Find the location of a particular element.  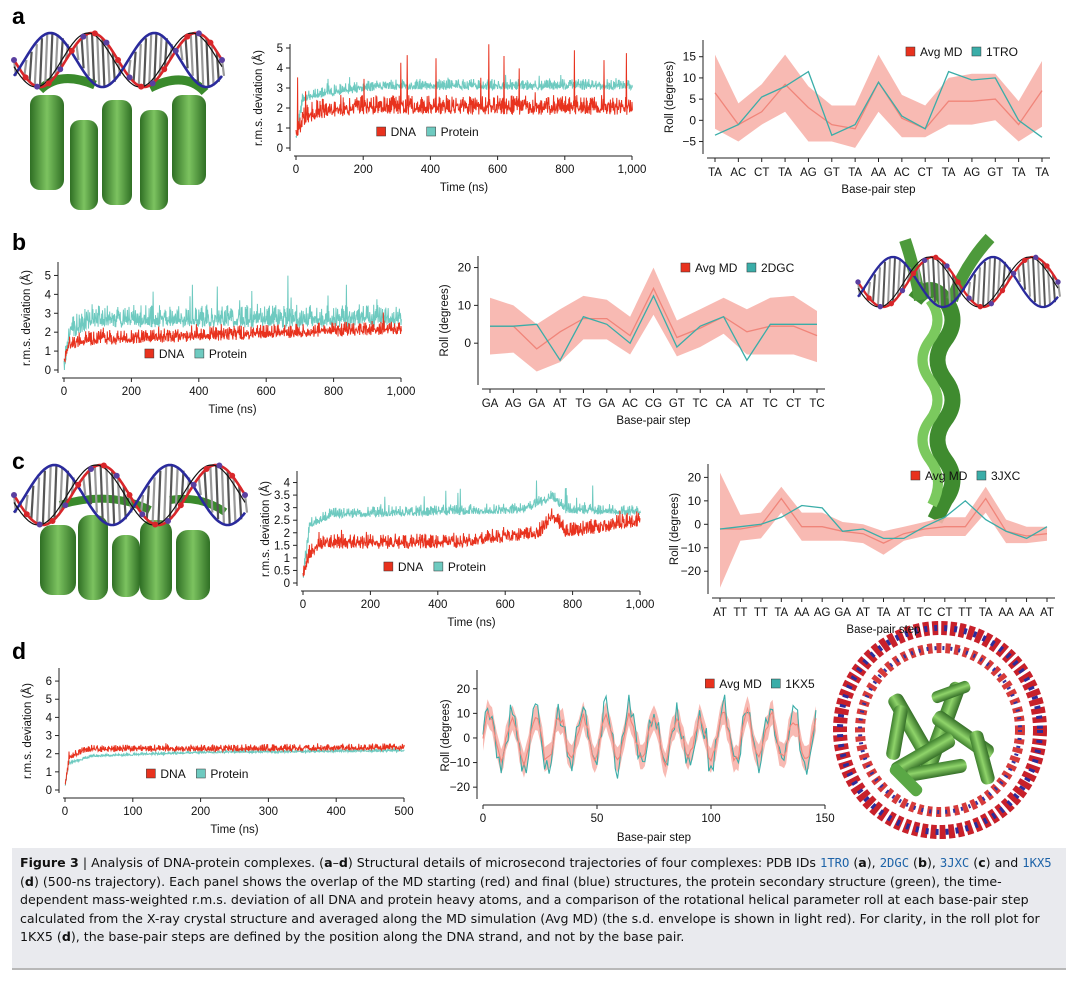

y-tick-label: 3 is located at coordinates (49, 737).